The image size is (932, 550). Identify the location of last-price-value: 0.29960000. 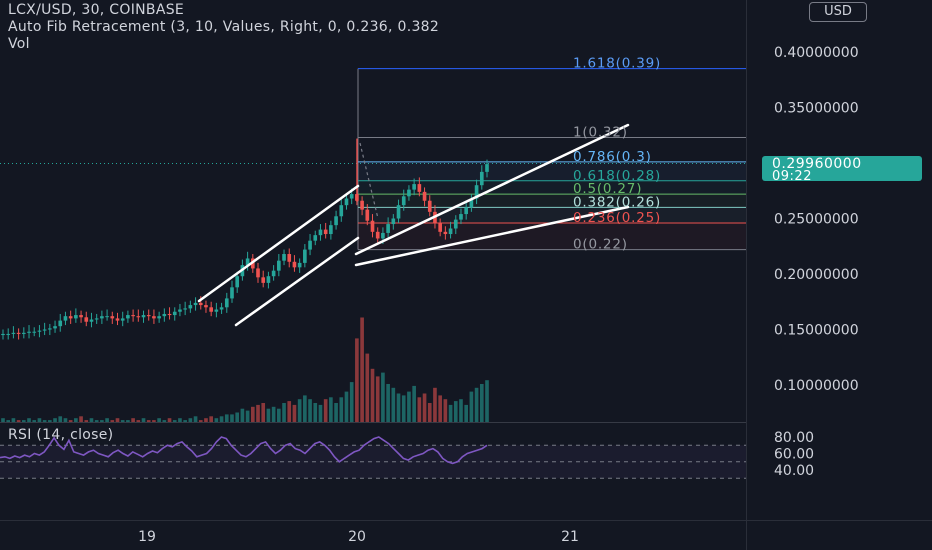
(817, 164).